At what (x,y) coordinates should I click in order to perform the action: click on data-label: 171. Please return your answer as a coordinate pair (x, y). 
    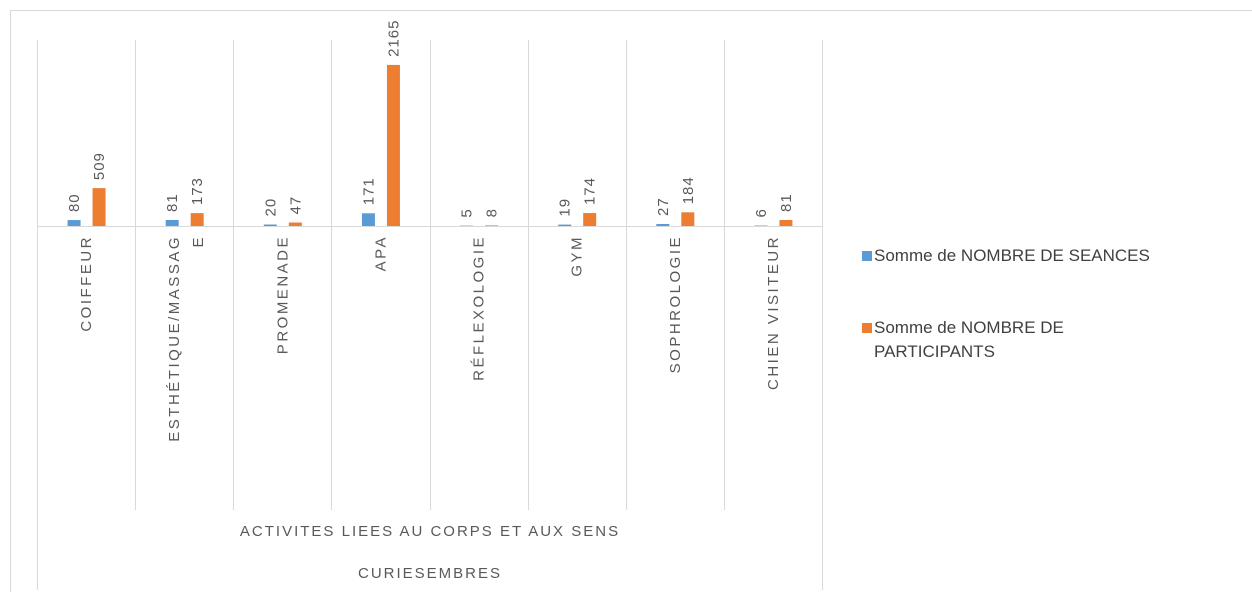
    Looking at the image, I should click on (368, 191).